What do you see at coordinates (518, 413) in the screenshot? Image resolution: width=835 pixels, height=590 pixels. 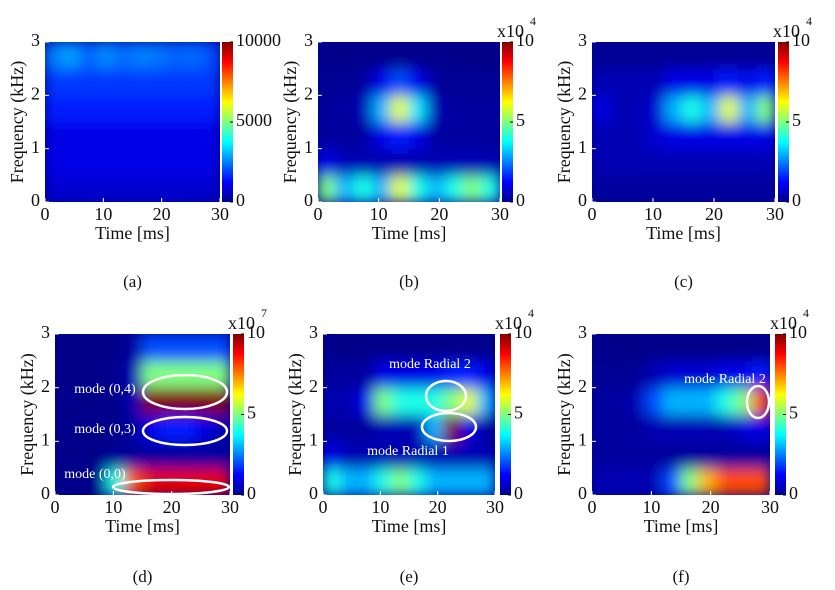 I see `colorbar-tick-label: 5` at bounding box center [518, 413].